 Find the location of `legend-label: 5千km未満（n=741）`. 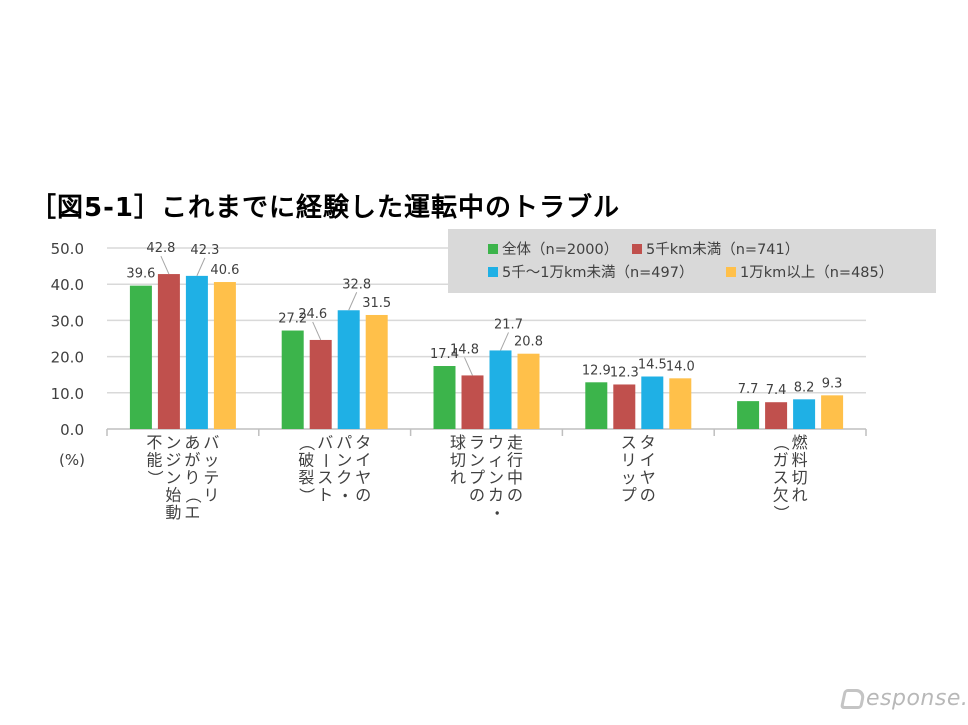

legend-label: 5千km未満（n=741） is located at coordinates (723, 250).